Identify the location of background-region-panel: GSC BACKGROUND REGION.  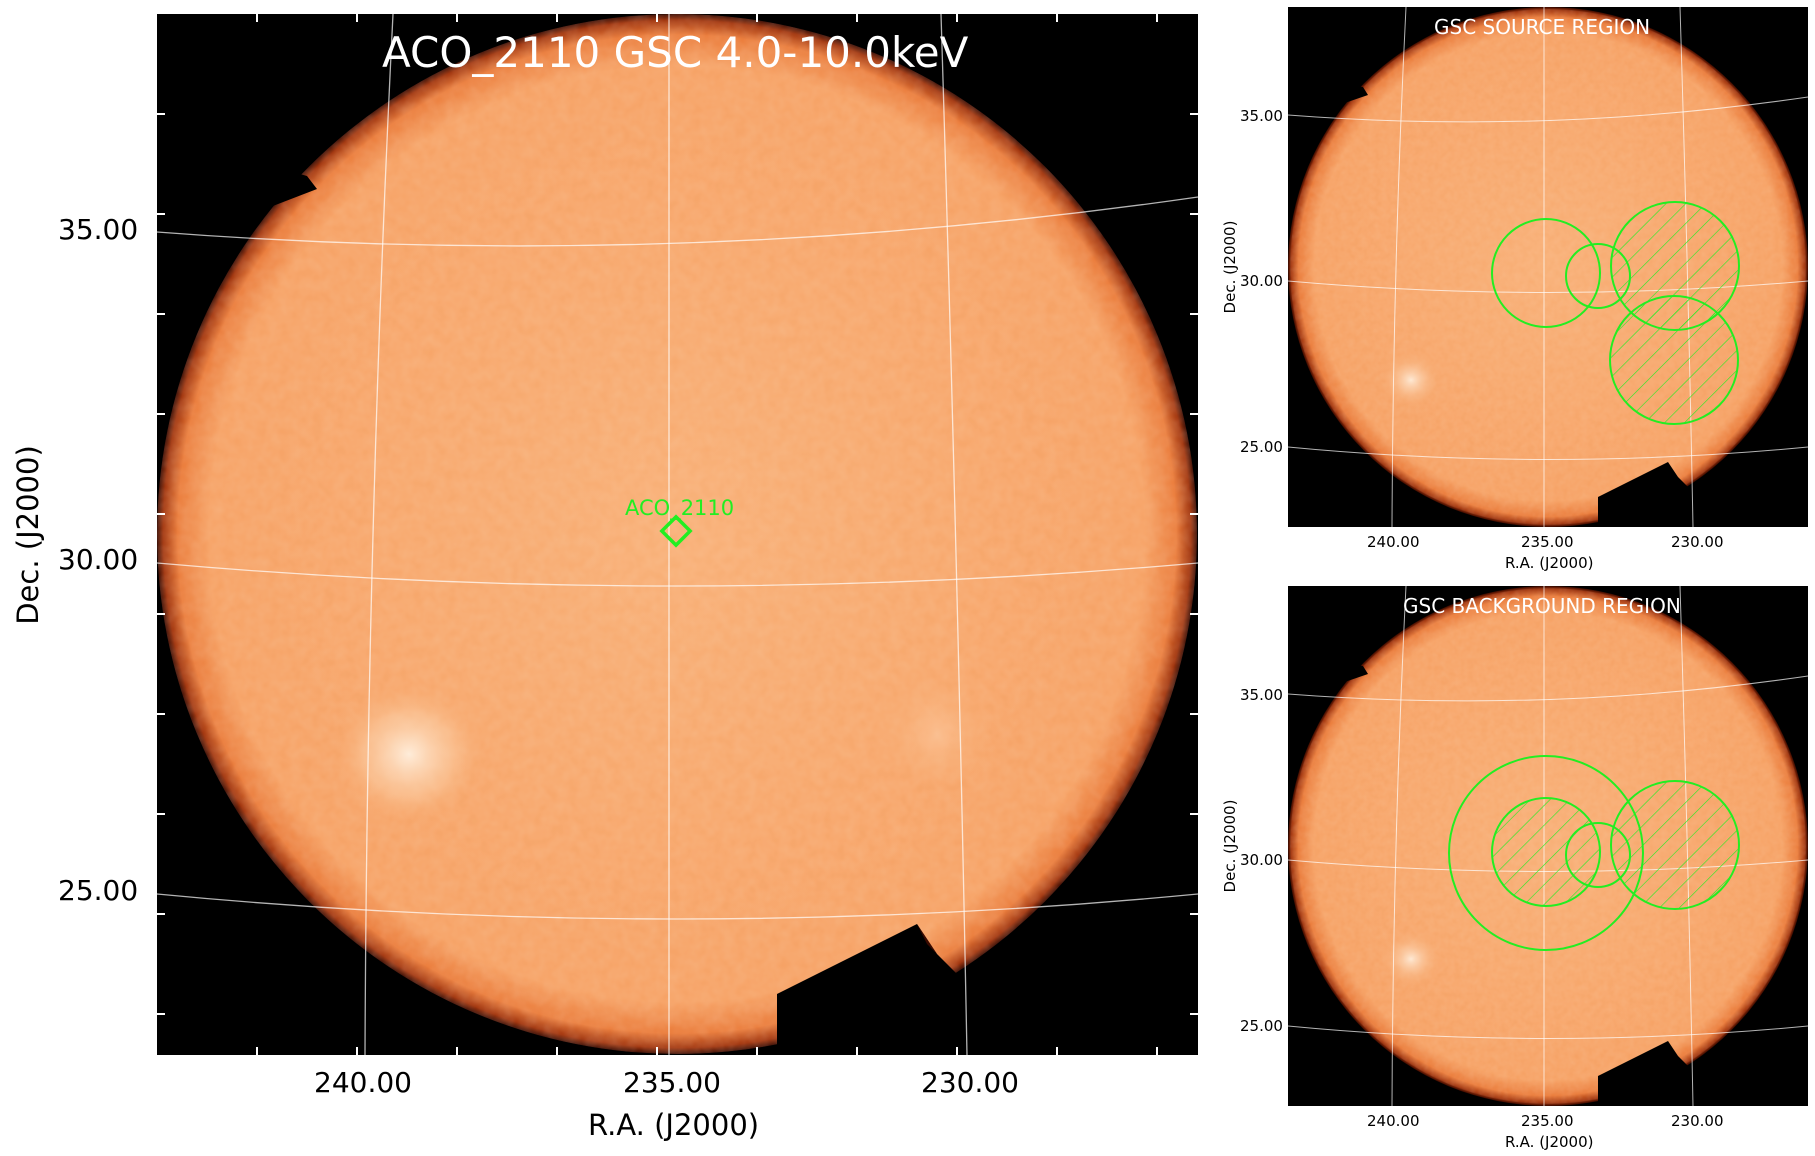
(1548, 846).